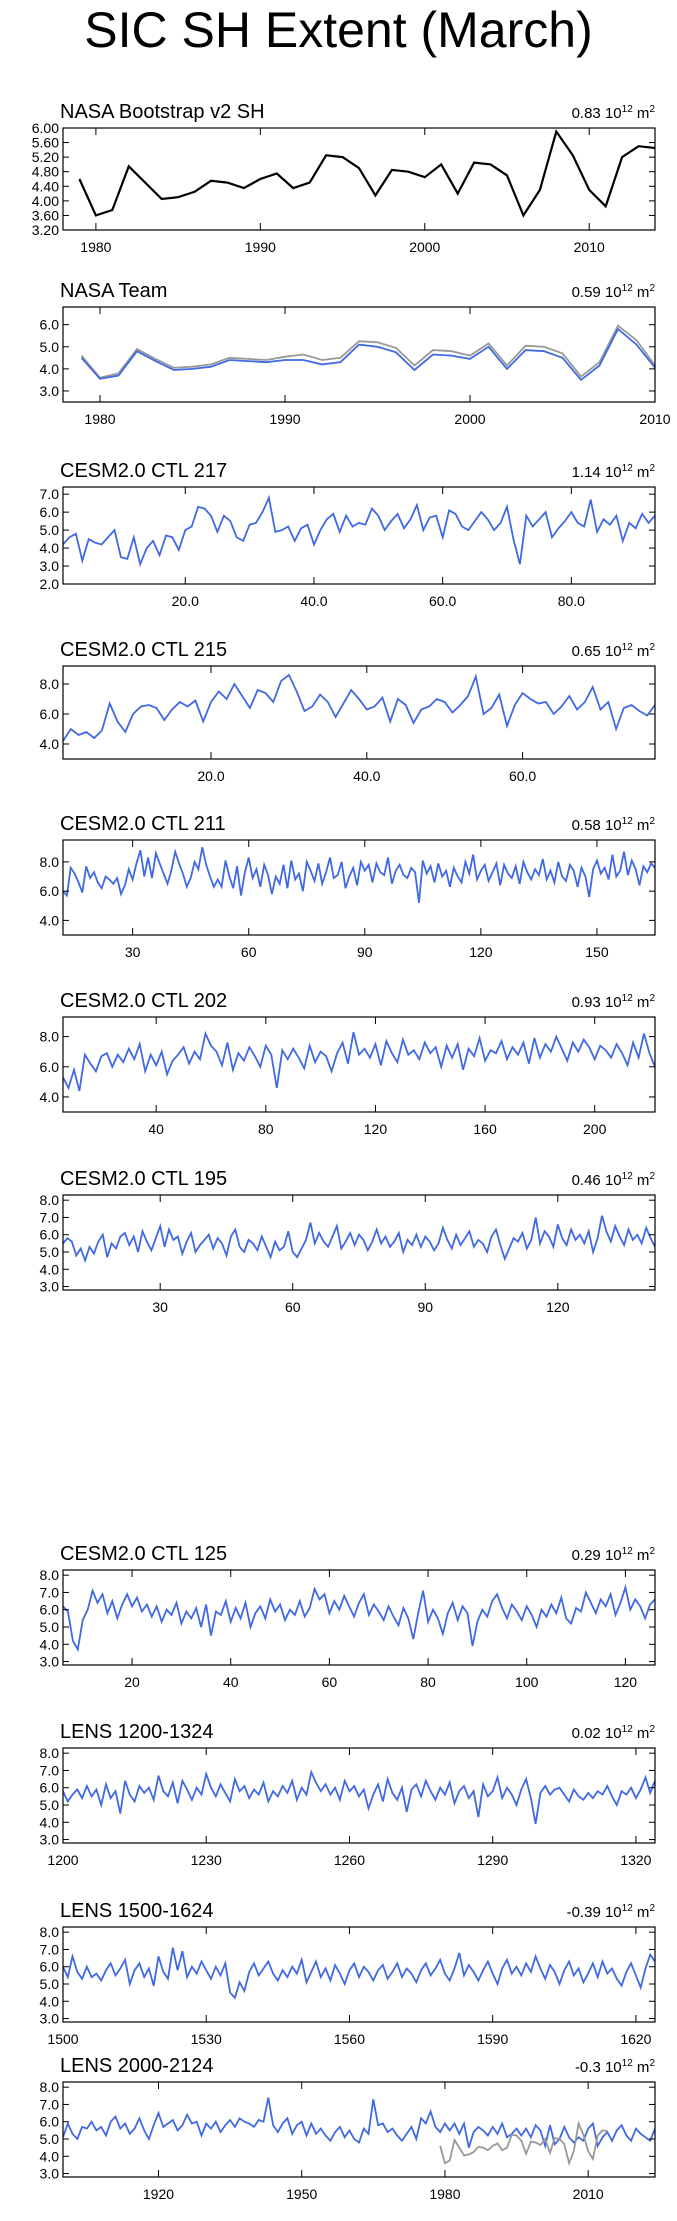  Describe the element at coordinates (143, 1554) in the screenshot. I see `chart-title: CESM2.0 CTL 125` at that location.